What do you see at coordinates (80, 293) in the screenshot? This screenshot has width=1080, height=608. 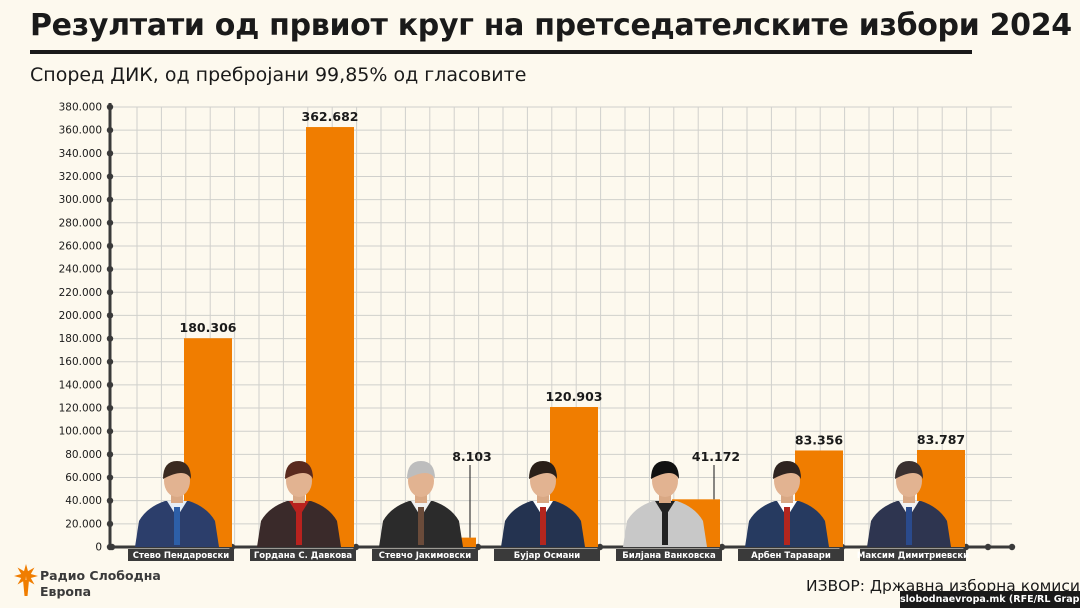 I see `y-tick-label: 220.000` at bounding box center [80, 293].